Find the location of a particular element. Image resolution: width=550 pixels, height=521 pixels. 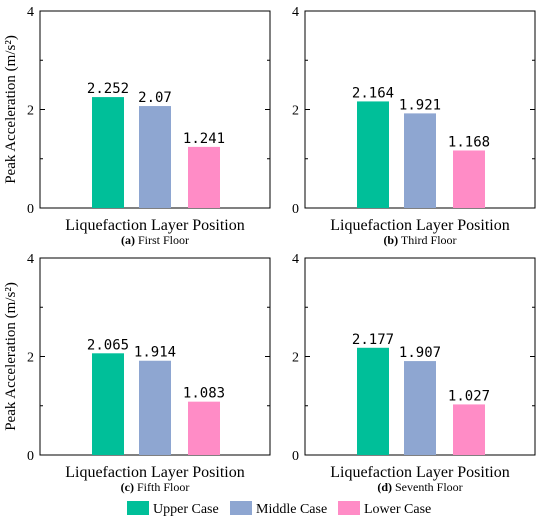

legend-label: Middle Case is located at coordinates (291, 509).